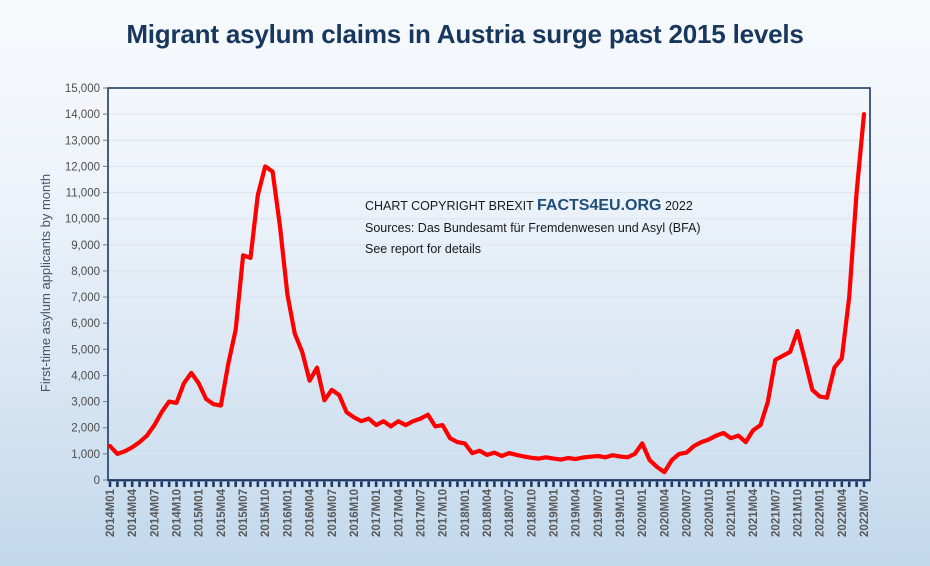  I want to click on brand-name: FACTS4EU.ORG, so click(599, 205).